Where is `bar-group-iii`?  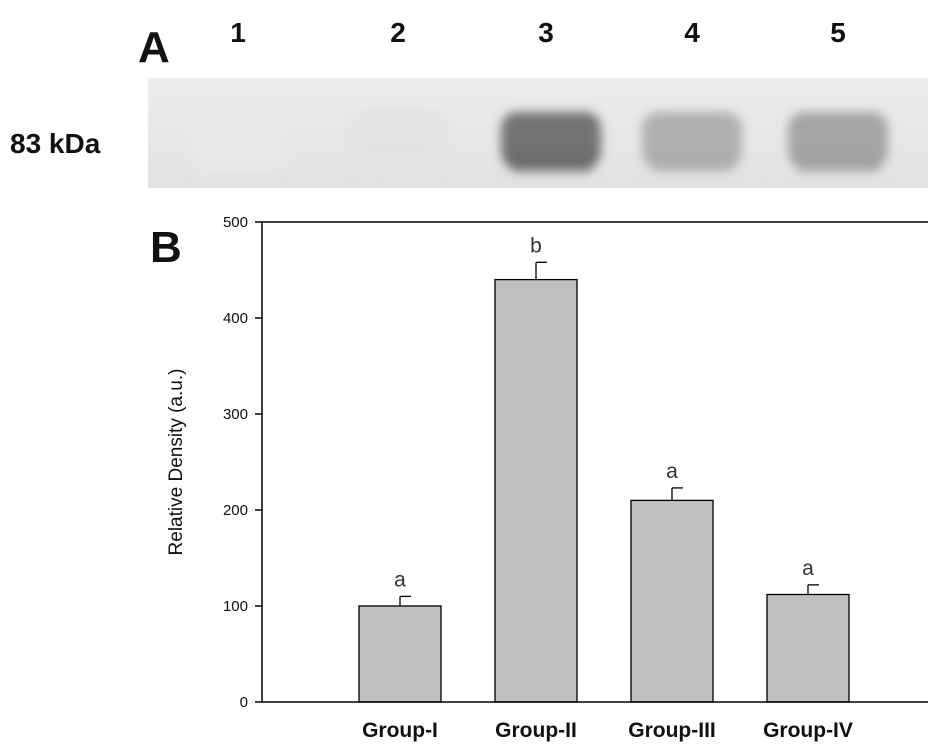 bar-group-iii is located at coordinates (672, 601).